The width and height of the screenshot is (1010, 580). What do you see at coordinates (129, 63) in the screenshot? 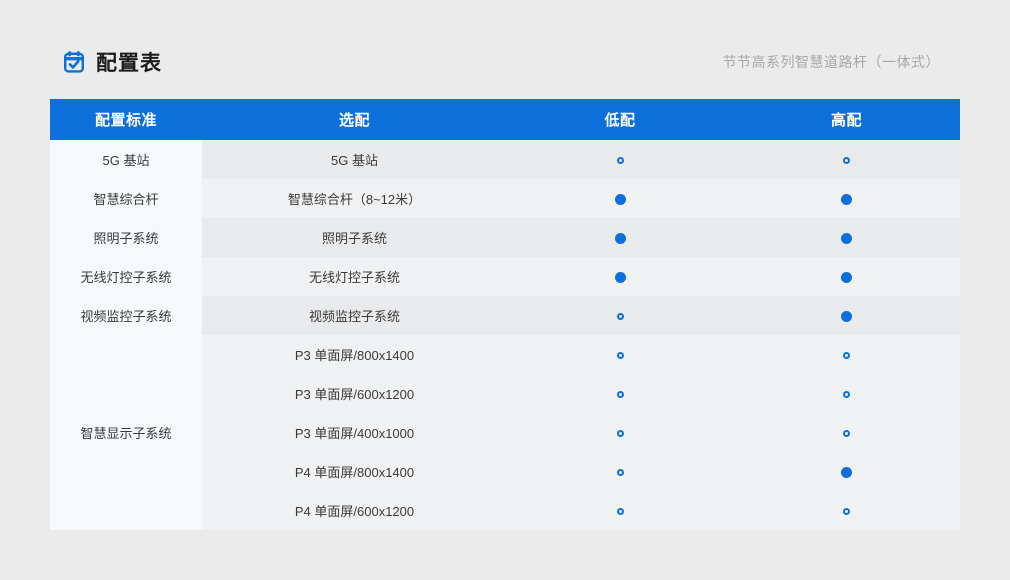
I see `page-title: 配置表` at bounding box center [129, 63].